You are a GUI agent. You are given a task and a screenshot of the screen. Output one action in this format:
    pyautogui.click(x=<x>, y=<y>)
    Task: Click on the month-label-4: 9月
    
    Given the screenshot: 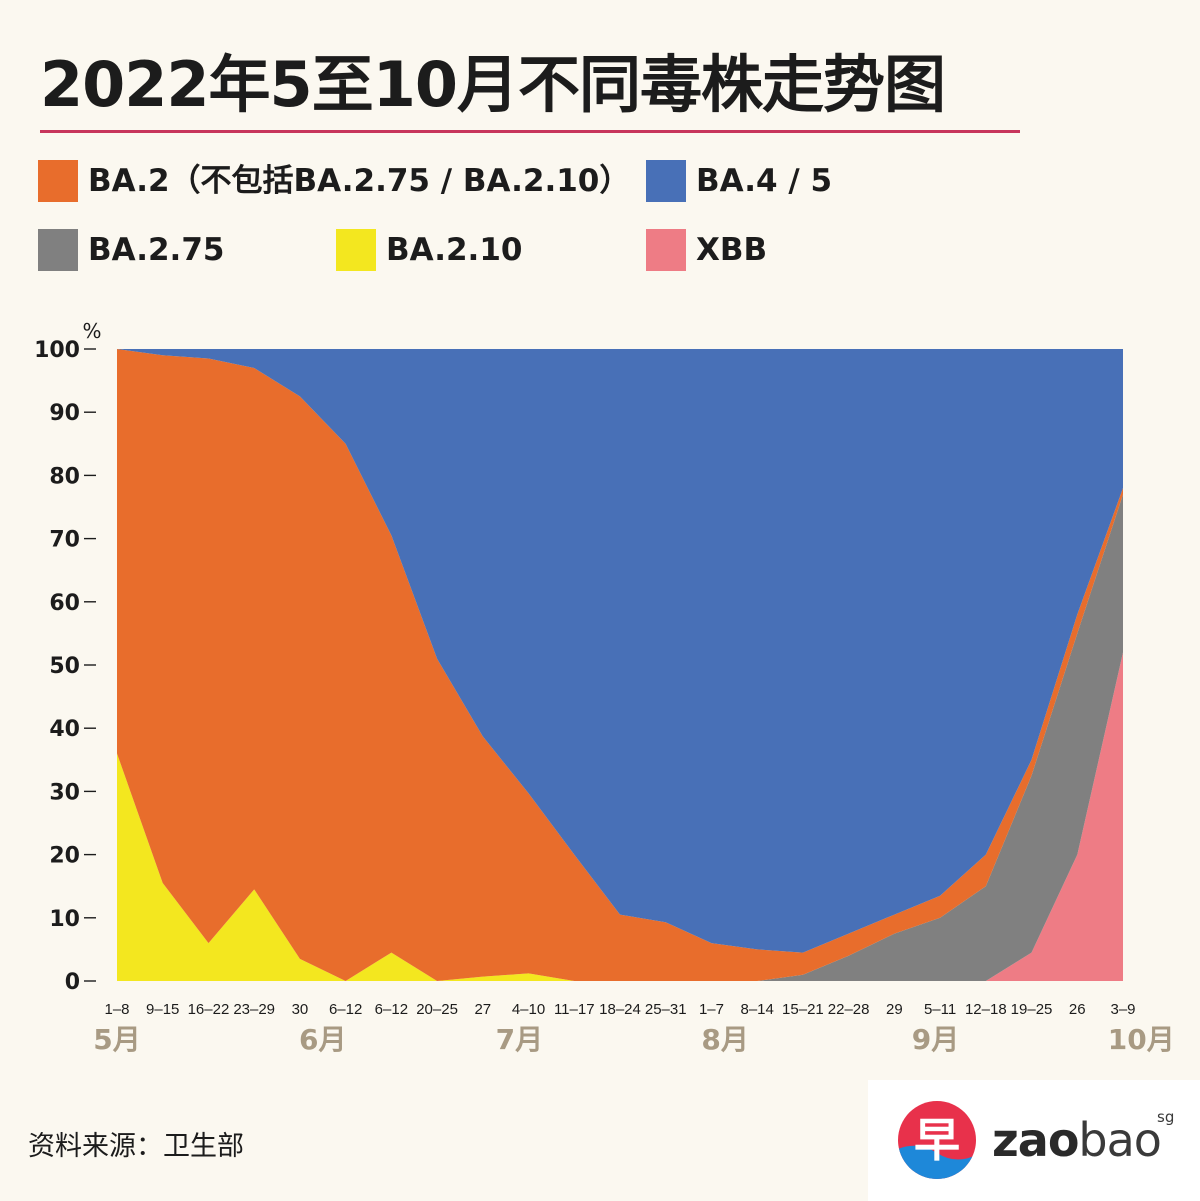 What is the action you would take?
    pyautogui.click(x=935, y=1039)
    